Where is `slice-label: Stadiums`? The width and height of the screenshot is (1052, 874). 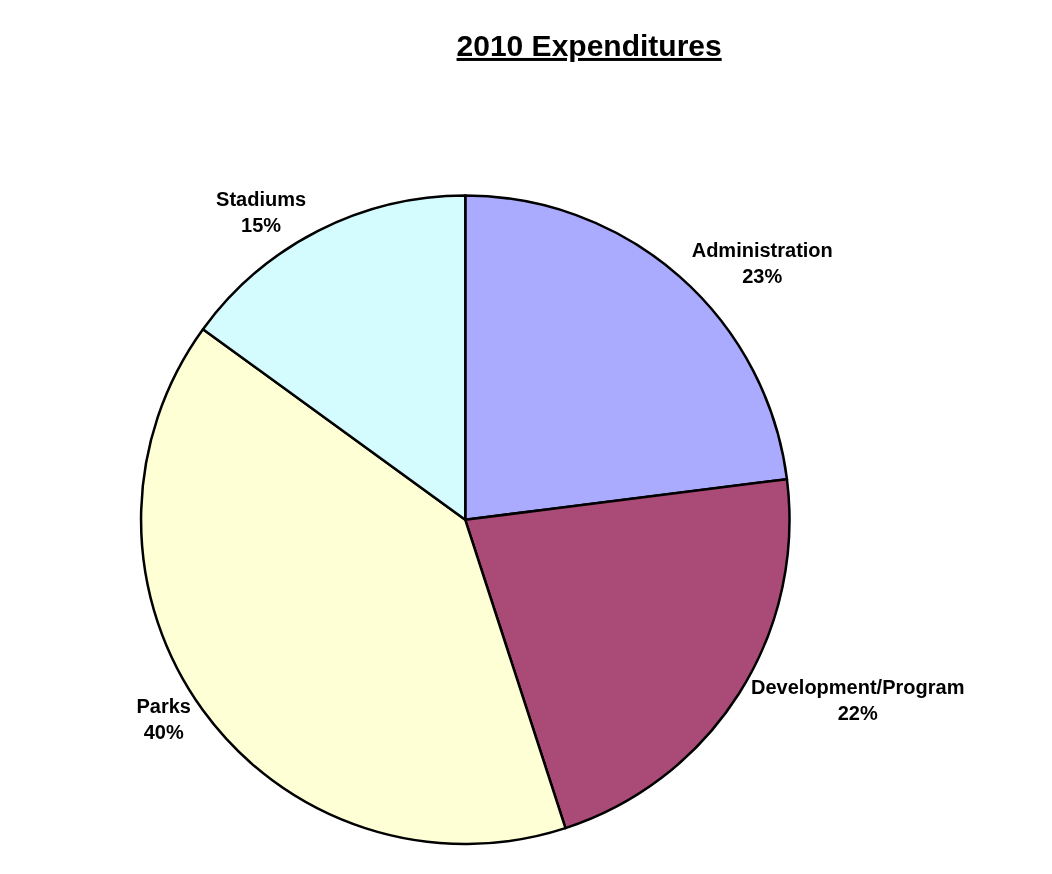 slice-label: Stadiums is located at coordinates (261, 198).